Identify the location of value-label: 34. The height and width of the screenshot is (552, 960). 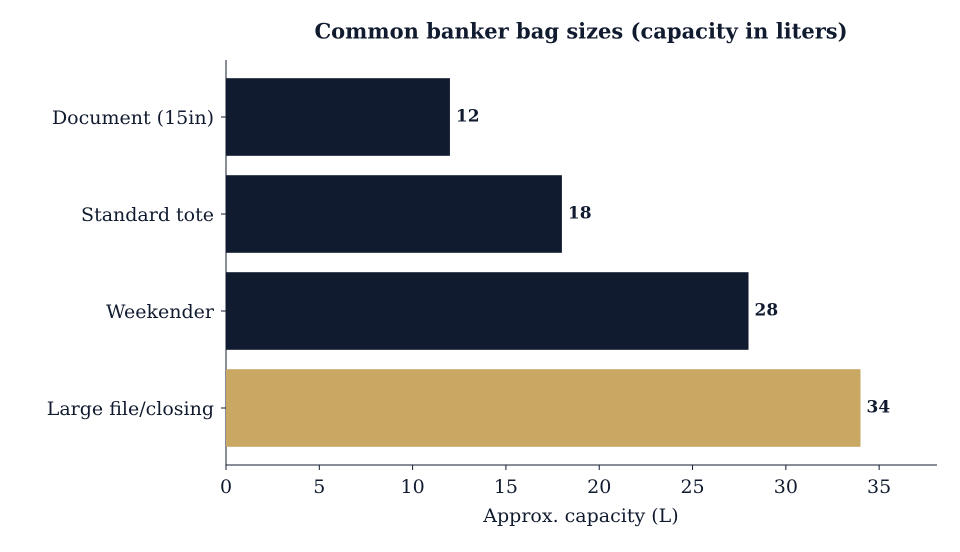
(878, 408).